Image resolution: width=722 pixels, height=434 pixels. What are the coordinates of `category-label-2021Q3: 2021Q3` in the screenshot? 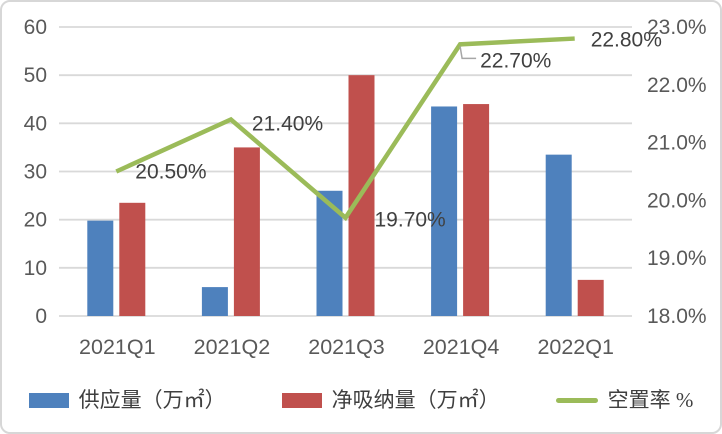 It's located at (346, 347).